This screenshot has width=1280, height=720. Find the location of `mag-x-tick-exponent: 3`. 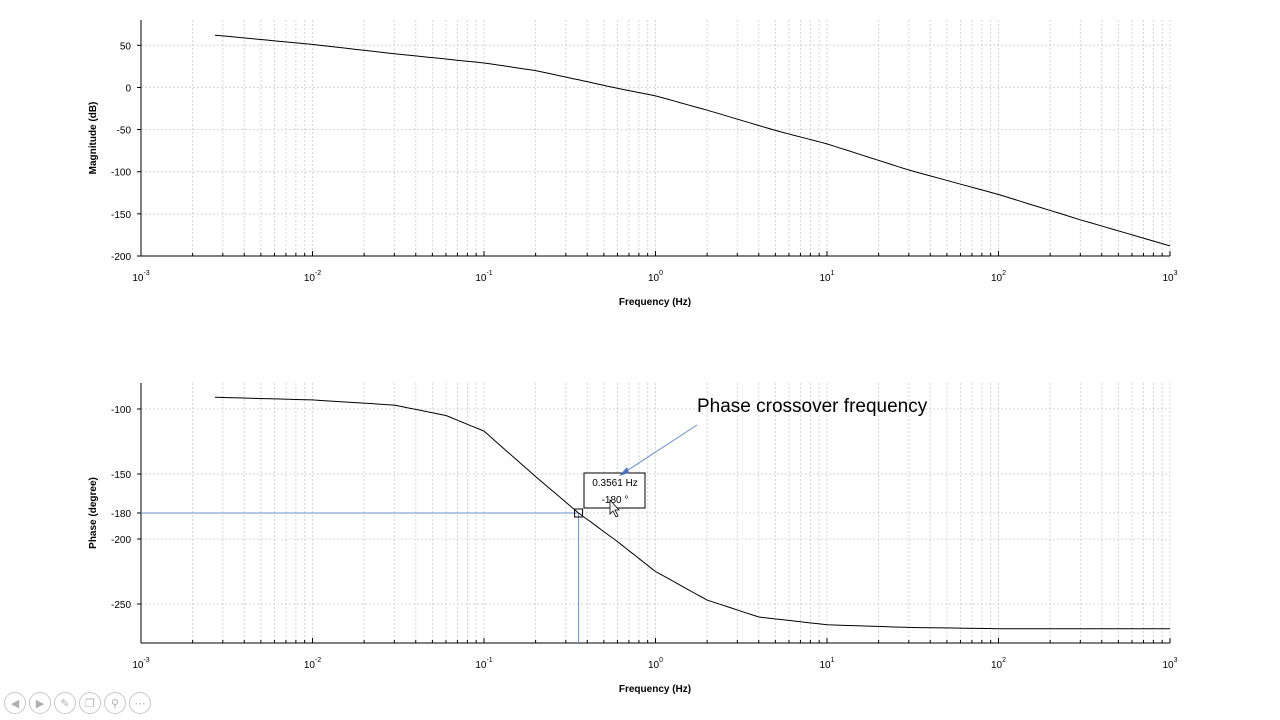

mag-x-tick-exponent: 3 is located at coordinates (1176, 273).